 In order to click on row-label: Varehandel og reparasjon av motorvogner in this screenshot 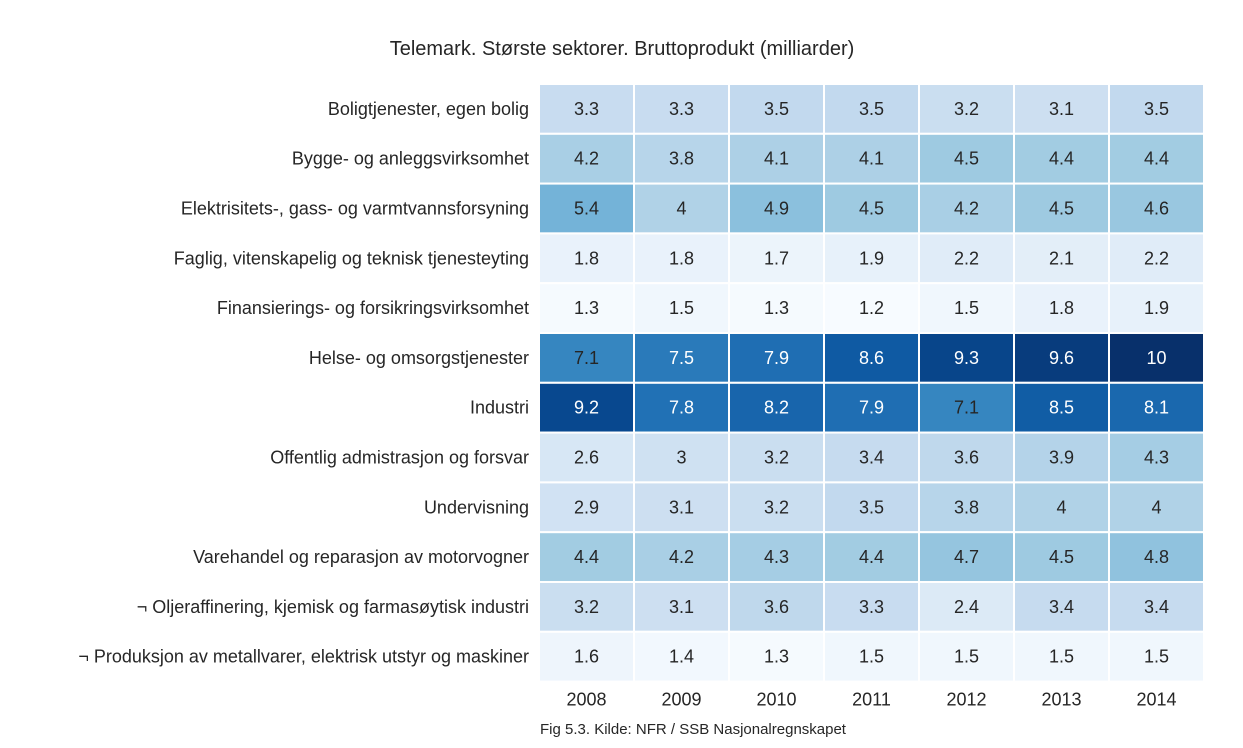, I will do `click(361, 557)`.